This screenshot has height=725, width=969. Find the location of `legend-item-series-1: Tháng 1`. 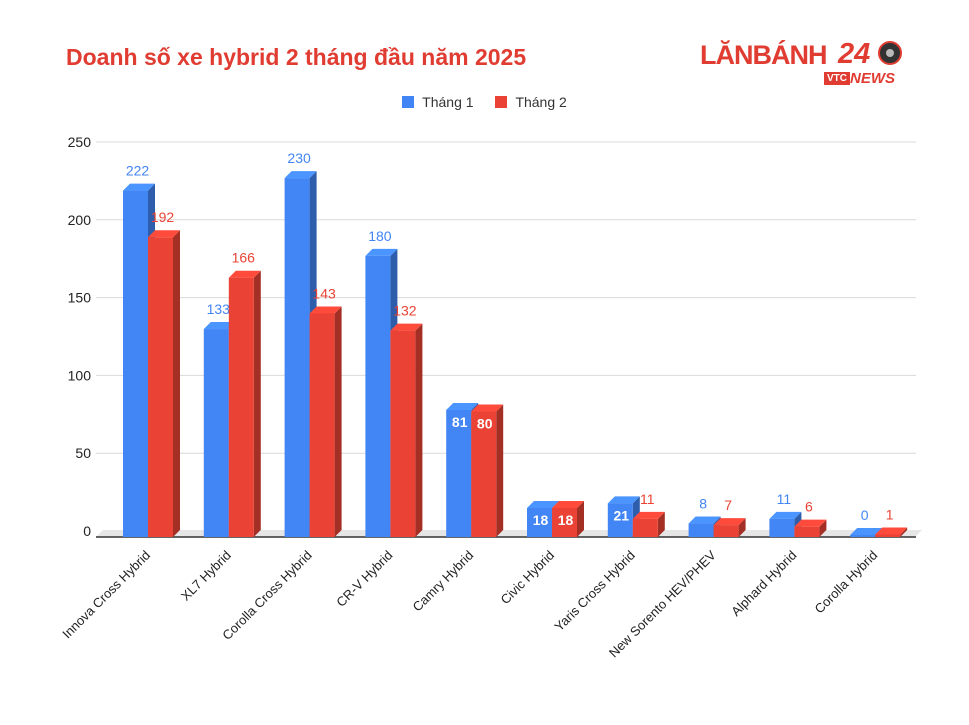

legend-item-series-1: Tháng 1 is located at coordinates (438, 102).